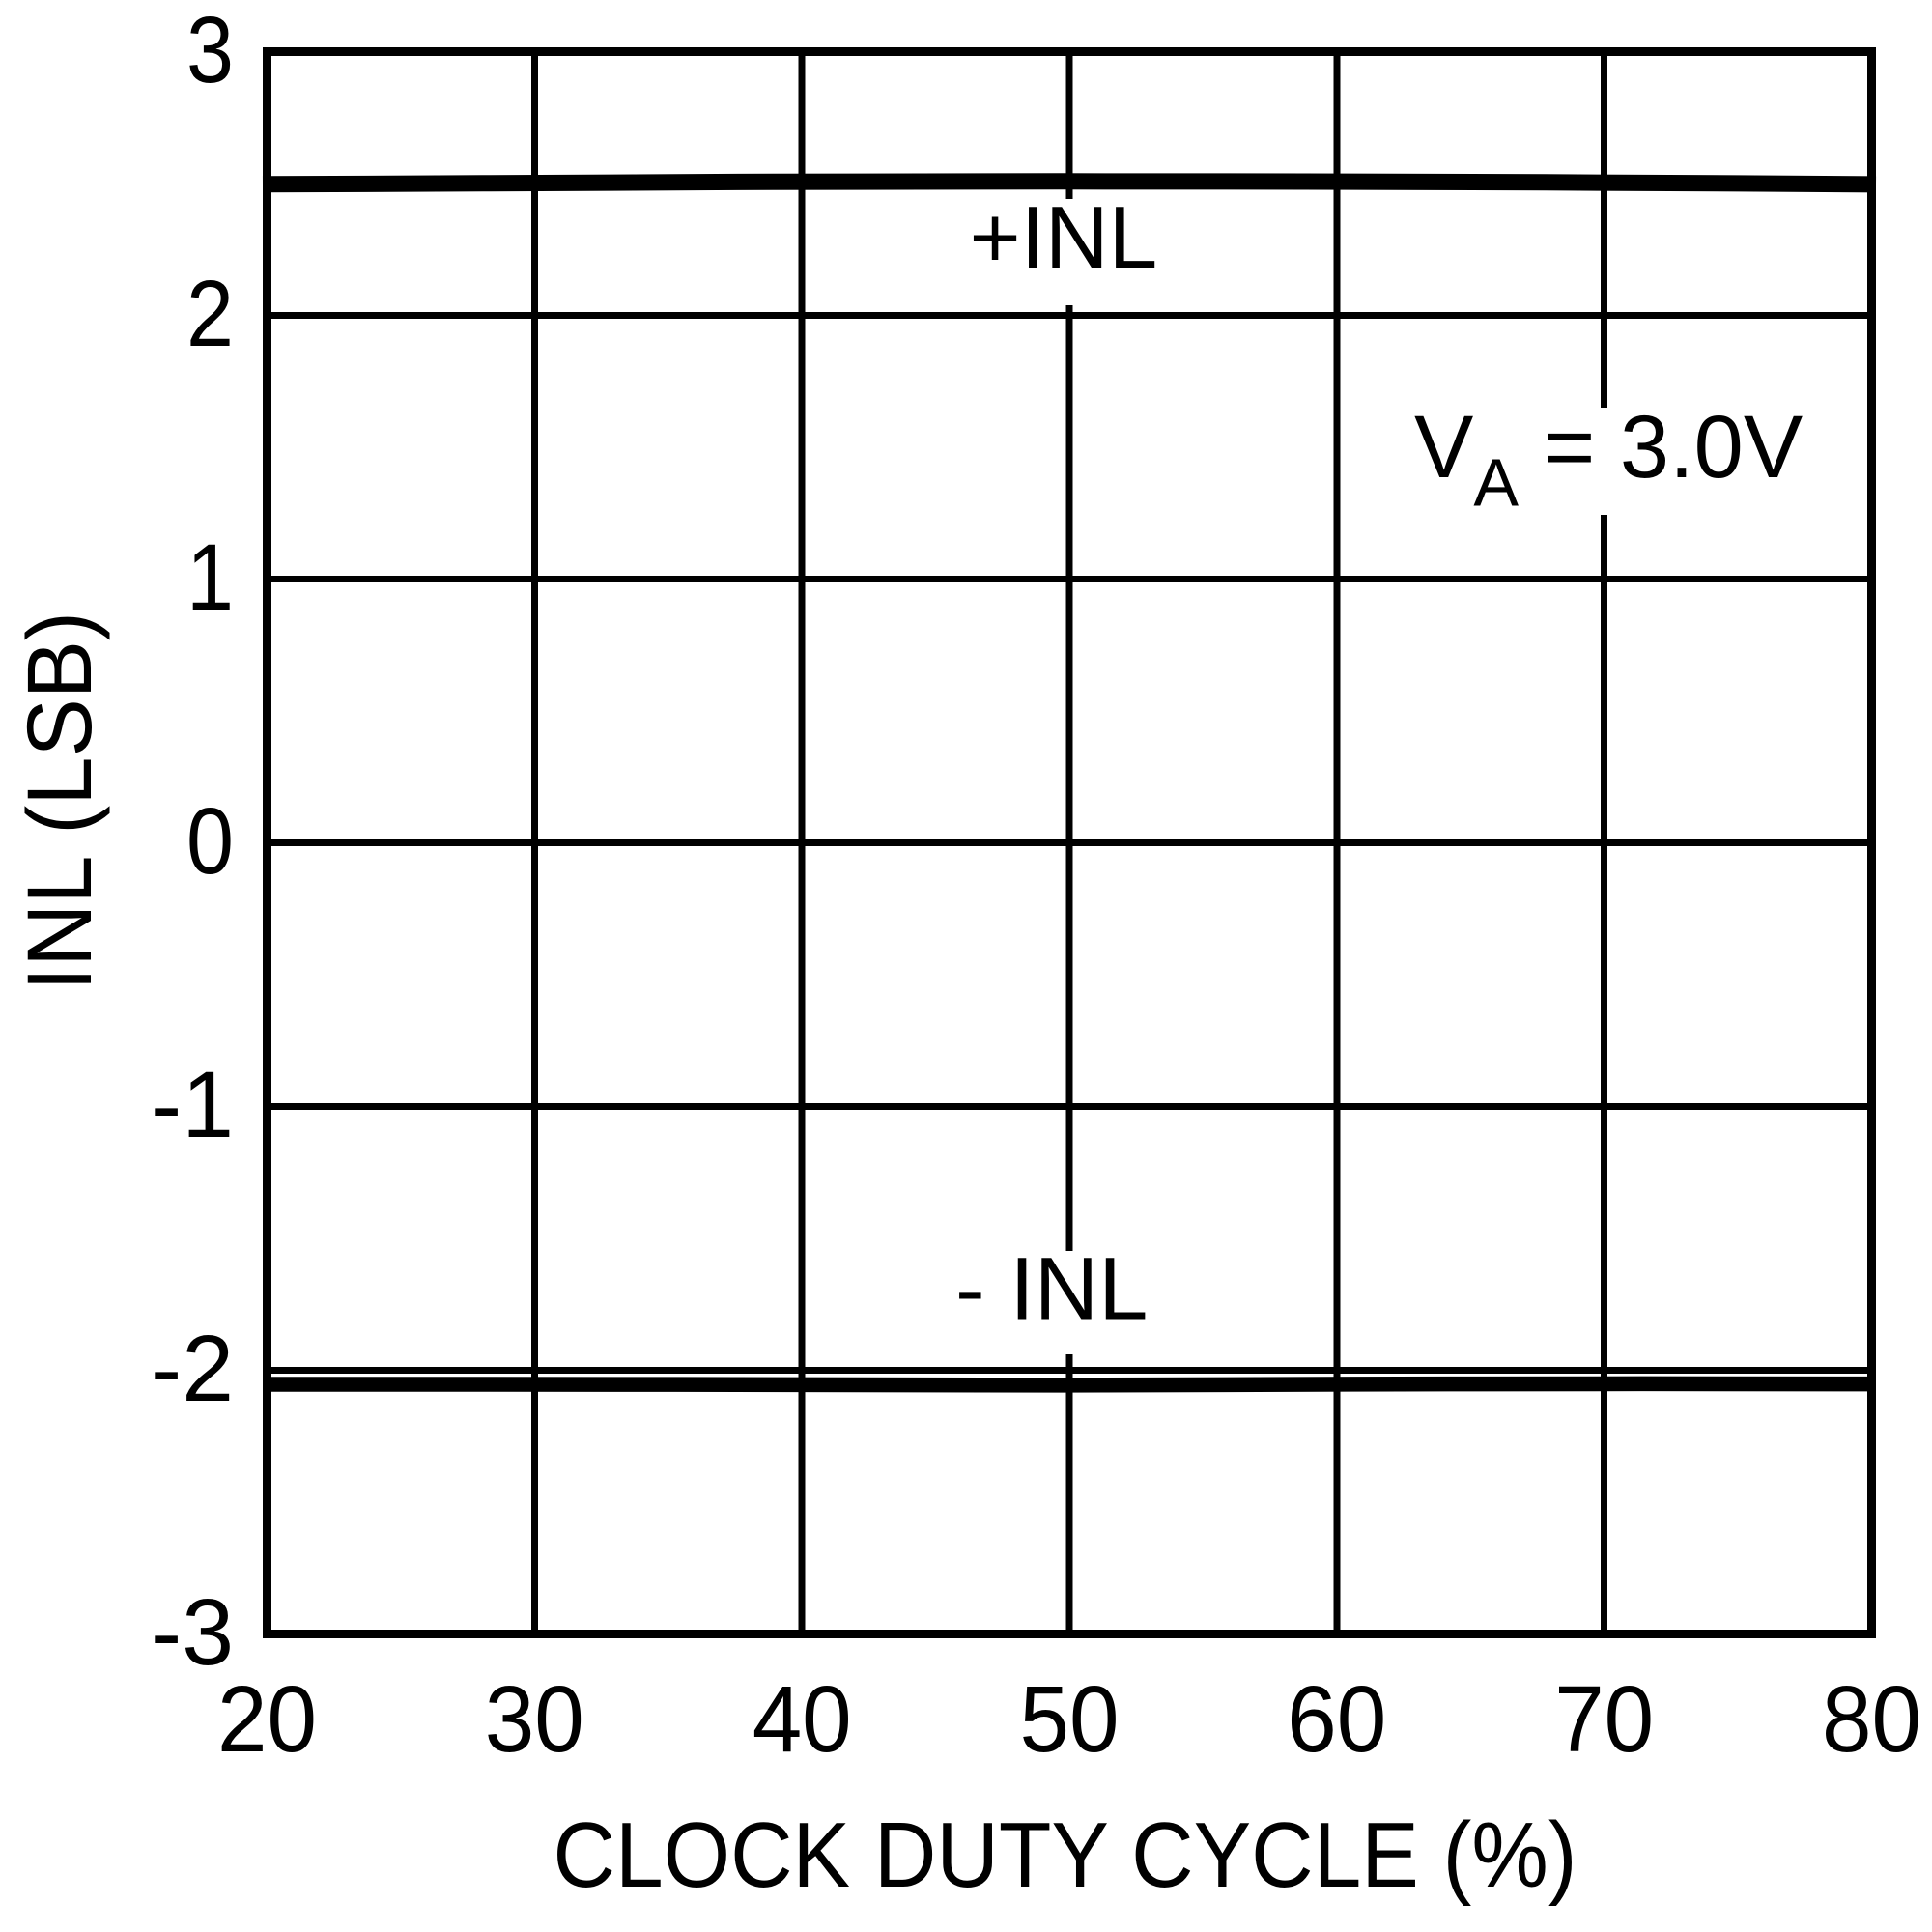 The height and width of the screenshot is (1932, 1932). Describe the element at coordinates (1336, 1719) in the screenshot. I see `svg-text: 60` at that location.